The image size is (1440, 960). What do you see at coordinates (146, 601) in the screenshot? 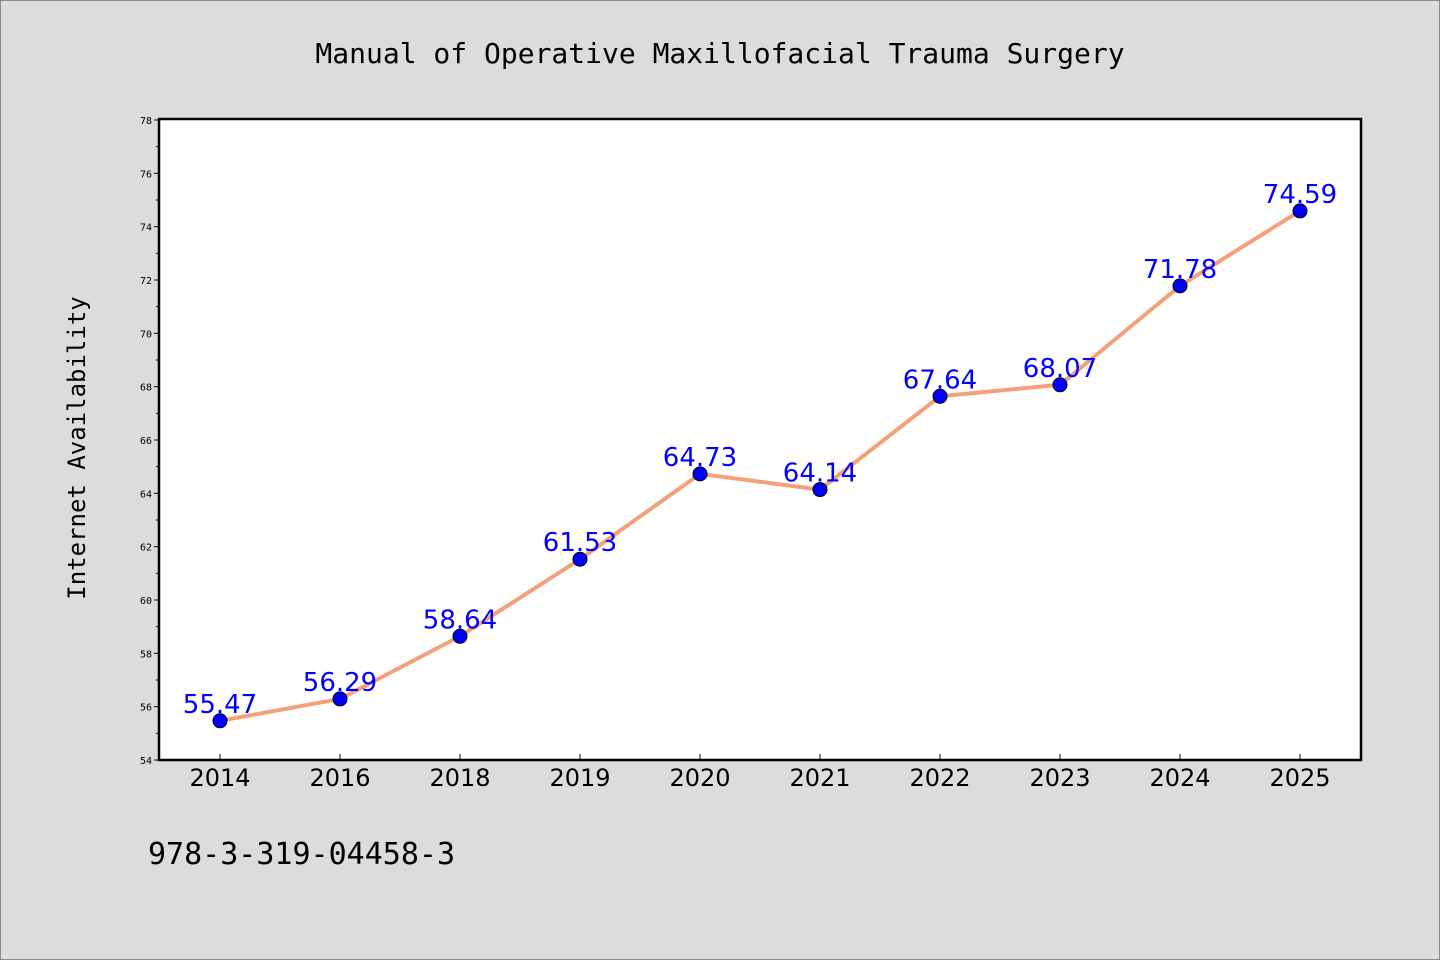
I see `y-tick-label: 60` at bounding box center [146, 601].